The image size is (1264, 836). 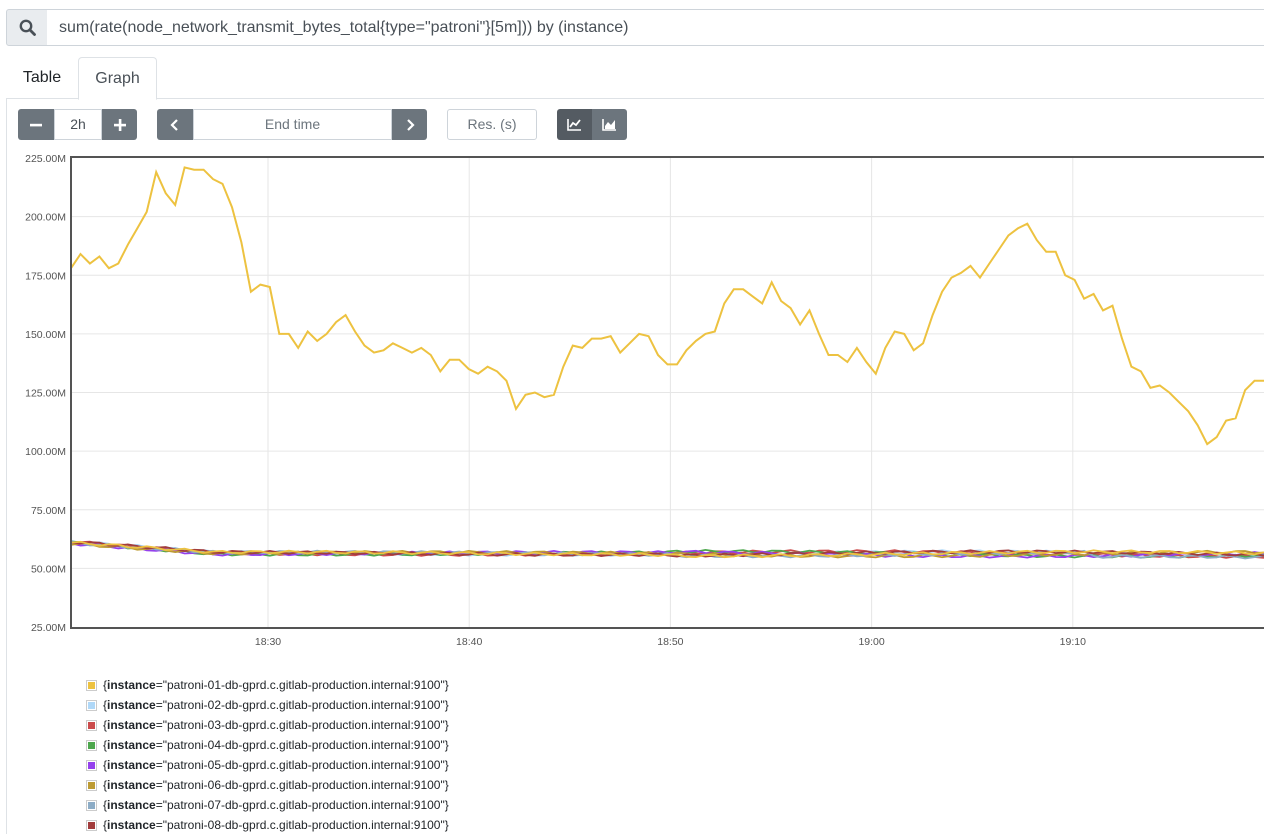 I want to click on y-tick-label: 25.00M, so click(x=48, y=628).